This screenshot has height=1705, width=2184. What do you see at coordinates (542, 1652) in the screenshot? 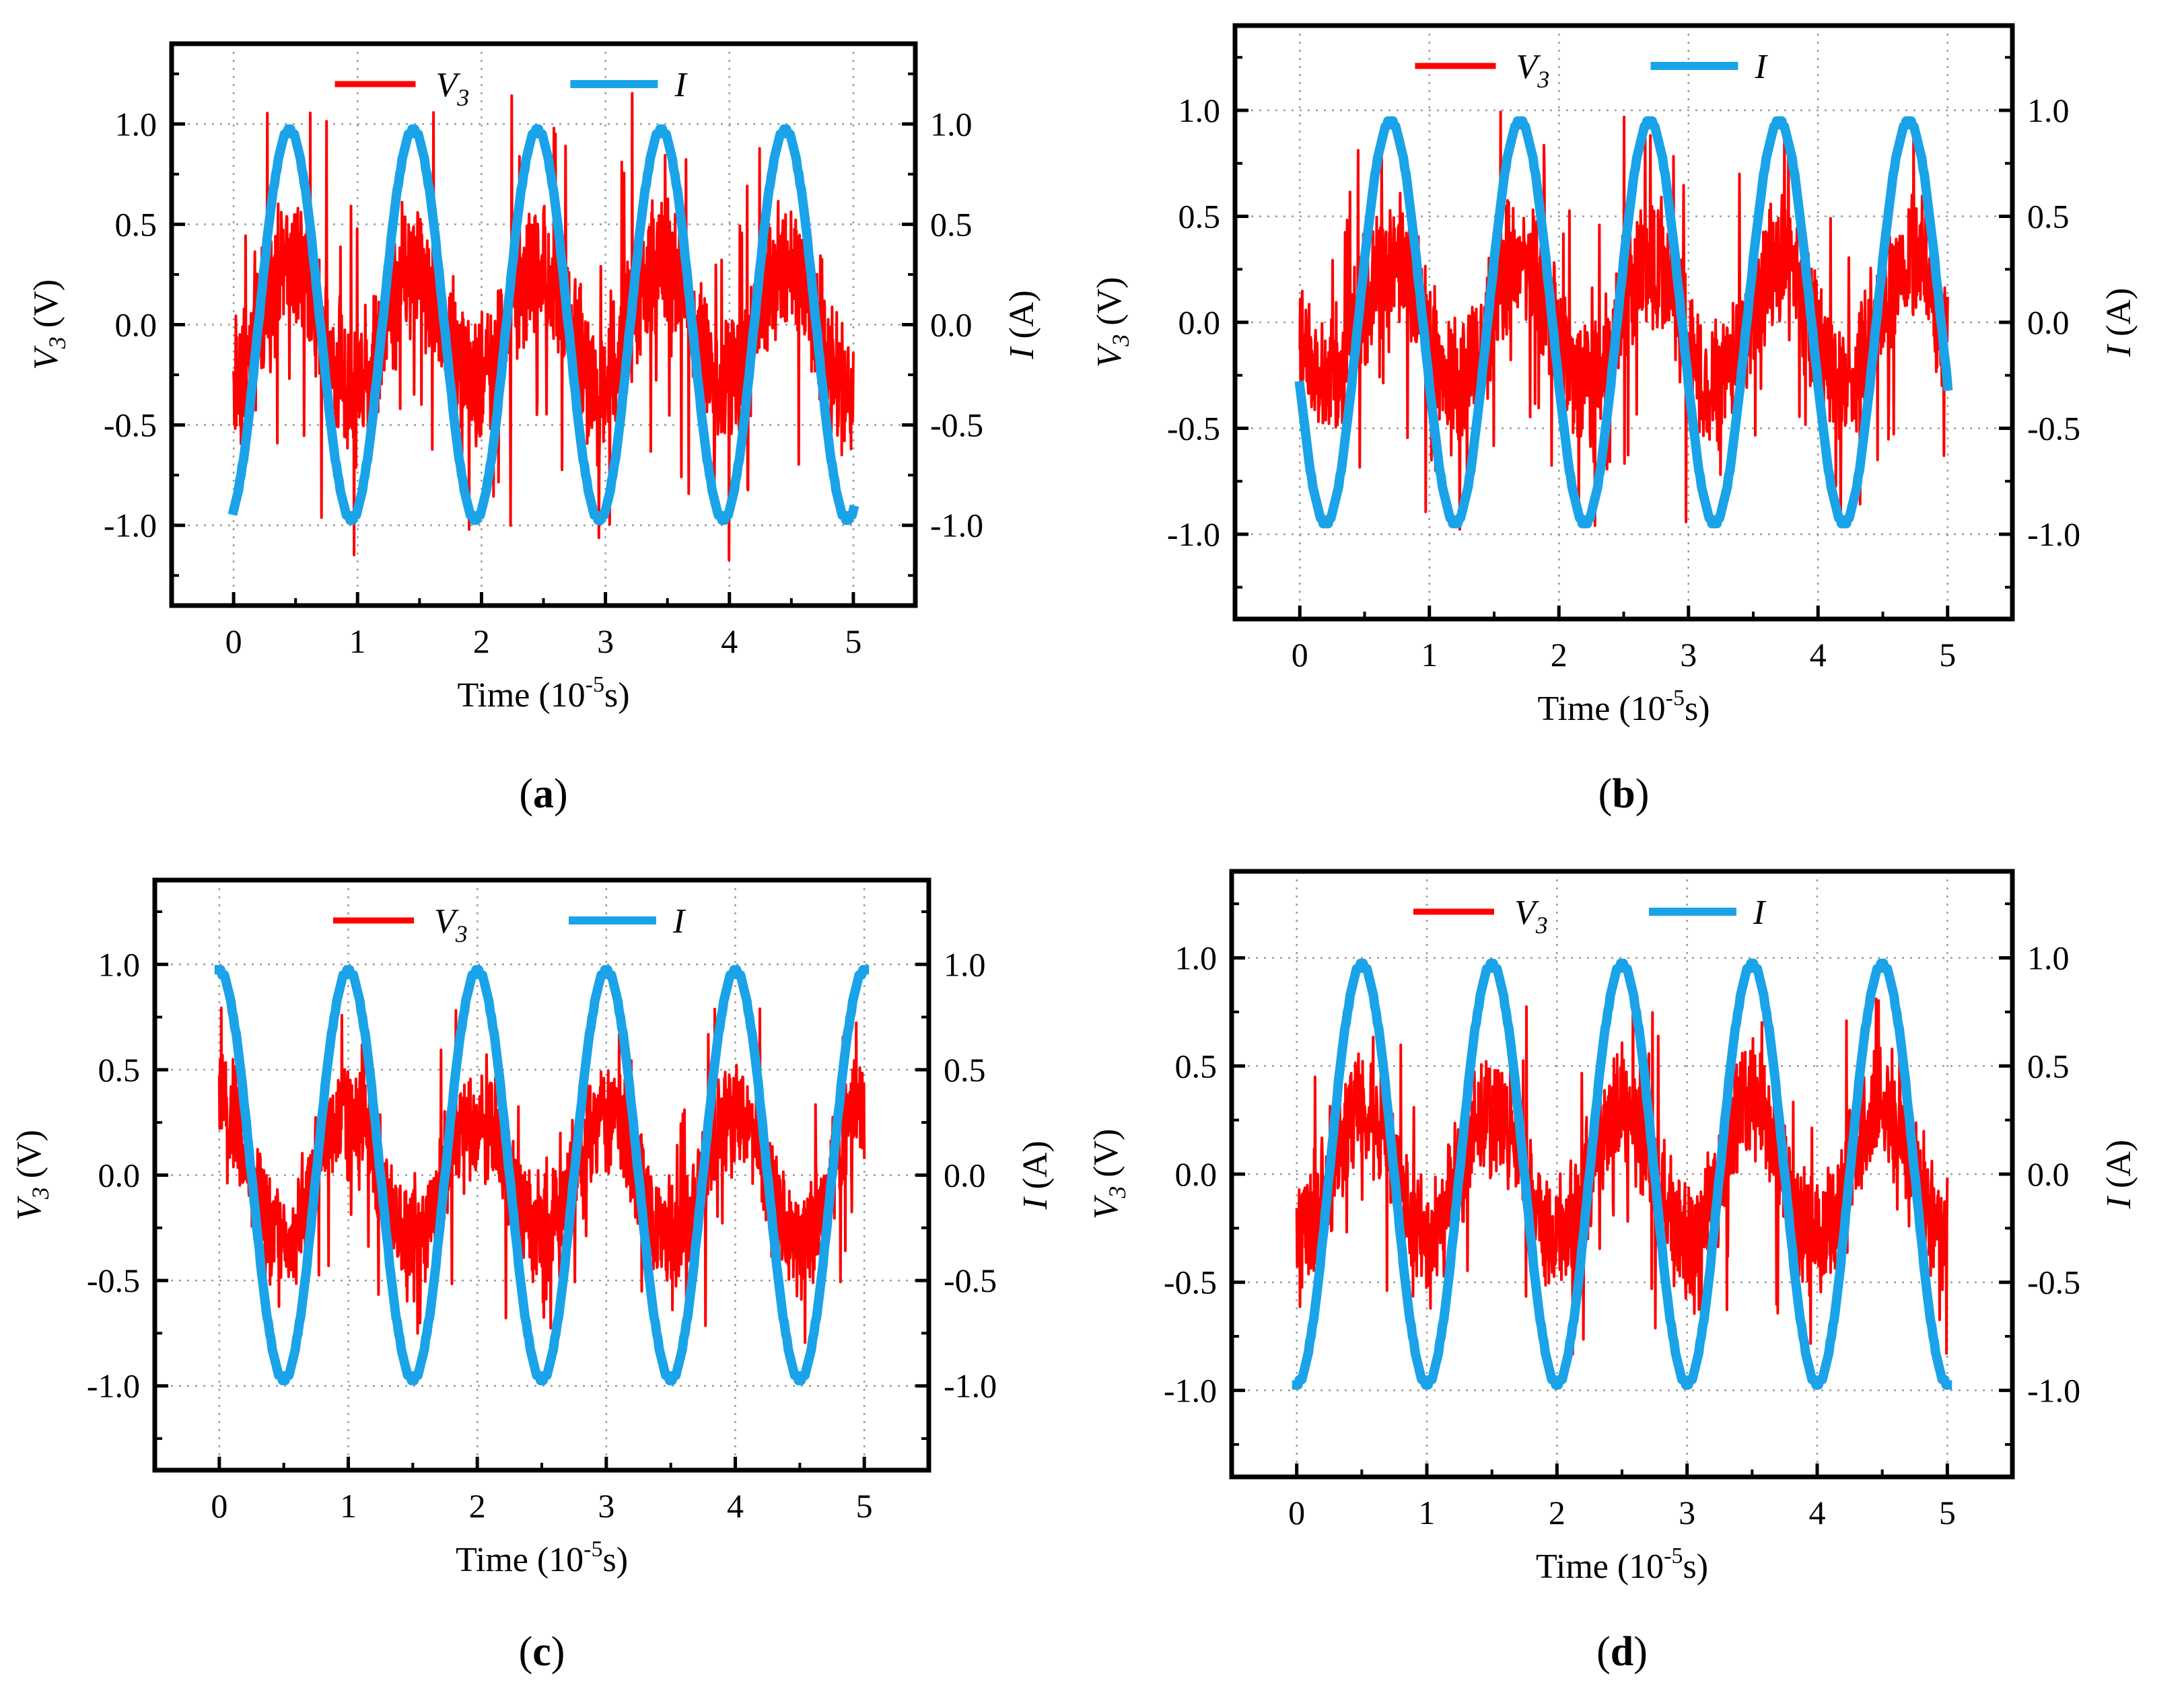
I see `panel-caption: (c)` at bounding box center [542, 1652].